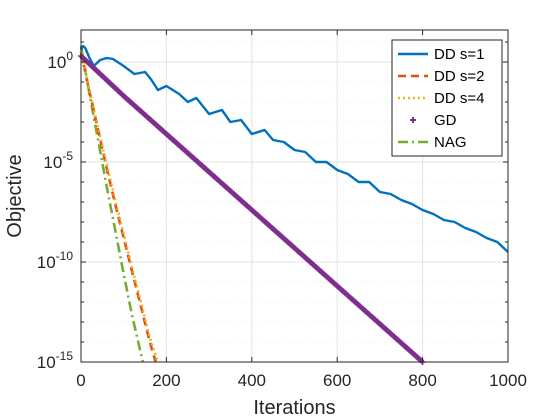 The height and width of the screenshot is (420, 560). Describe the element at coordinates (422, 380) in the screenshot. I see `x-tick-label: 800` at that location.